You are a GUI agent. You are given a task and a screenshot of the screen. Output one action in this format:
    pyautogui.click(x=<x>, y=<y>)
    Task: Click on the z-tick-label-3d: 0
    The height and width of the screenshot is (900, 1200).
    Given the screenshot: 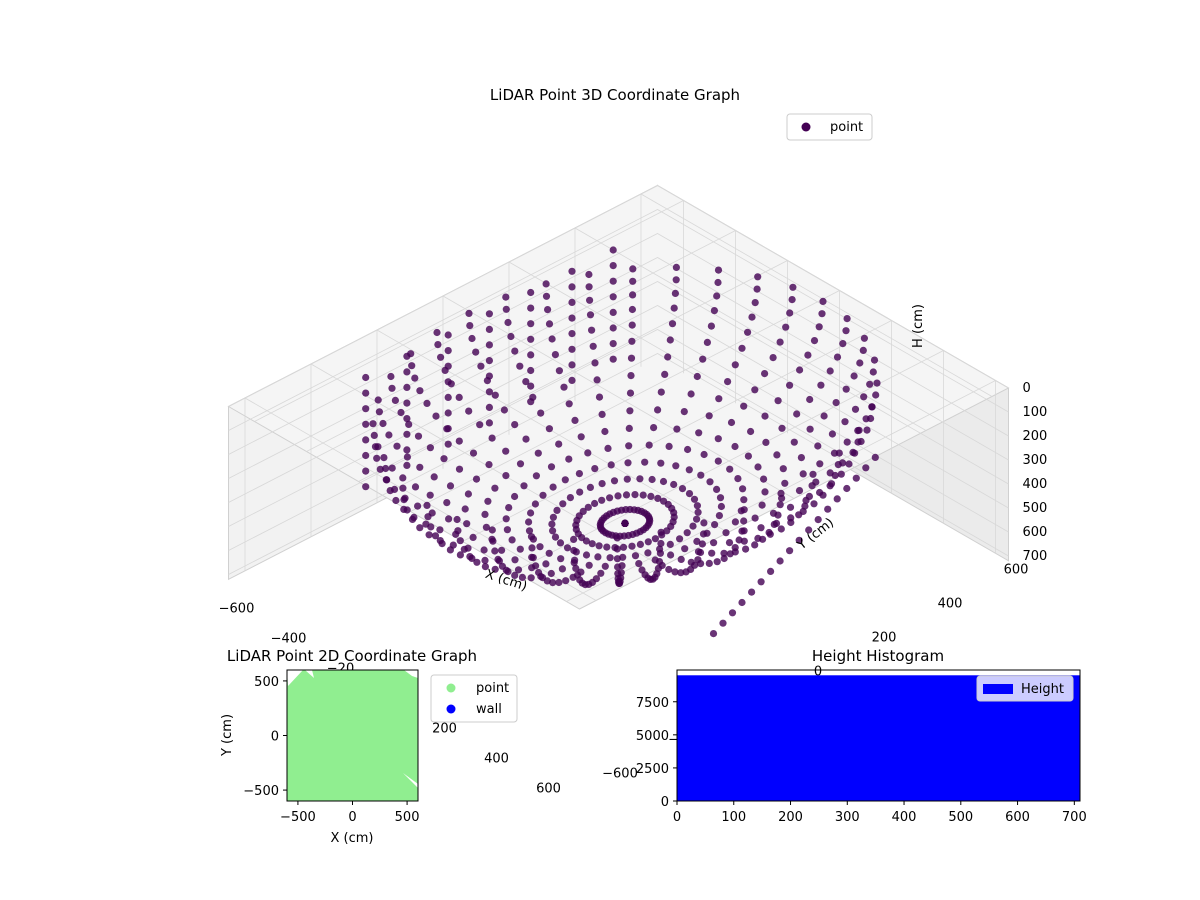 What is the action you would take?
    pyautogui.click(x=1027, y=388)
    